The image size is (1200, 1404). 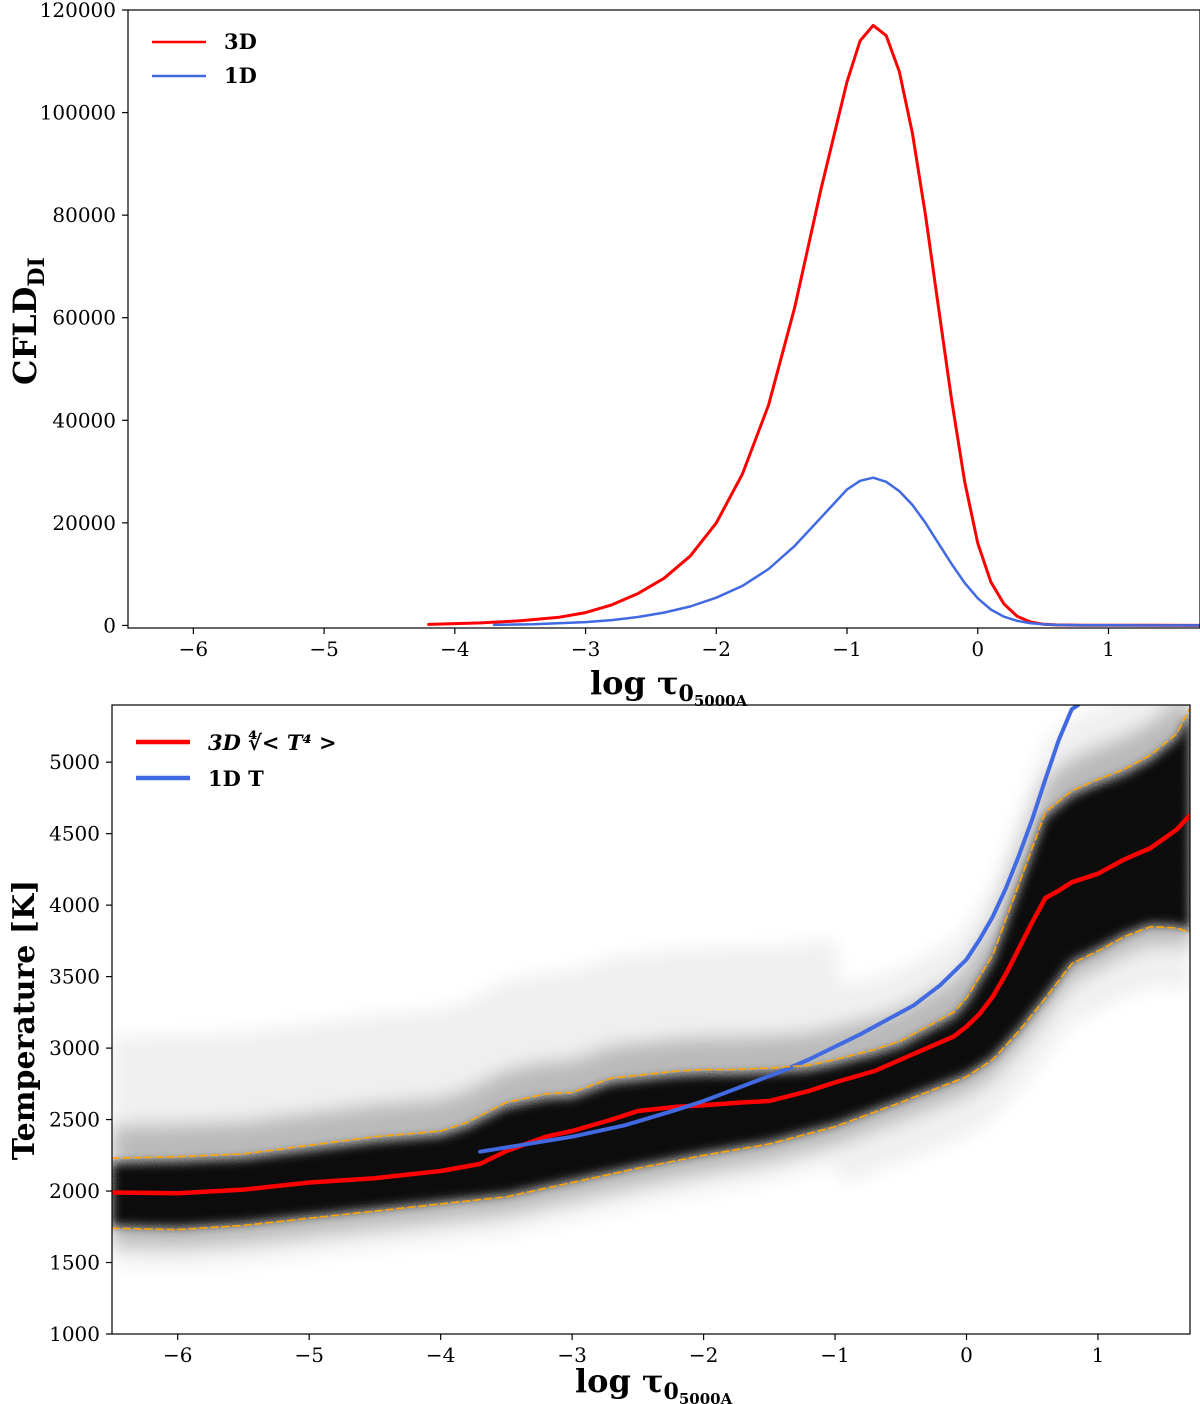 I want to click on bottom-y-tick-label: 2500, so click(x=74, y=1120).